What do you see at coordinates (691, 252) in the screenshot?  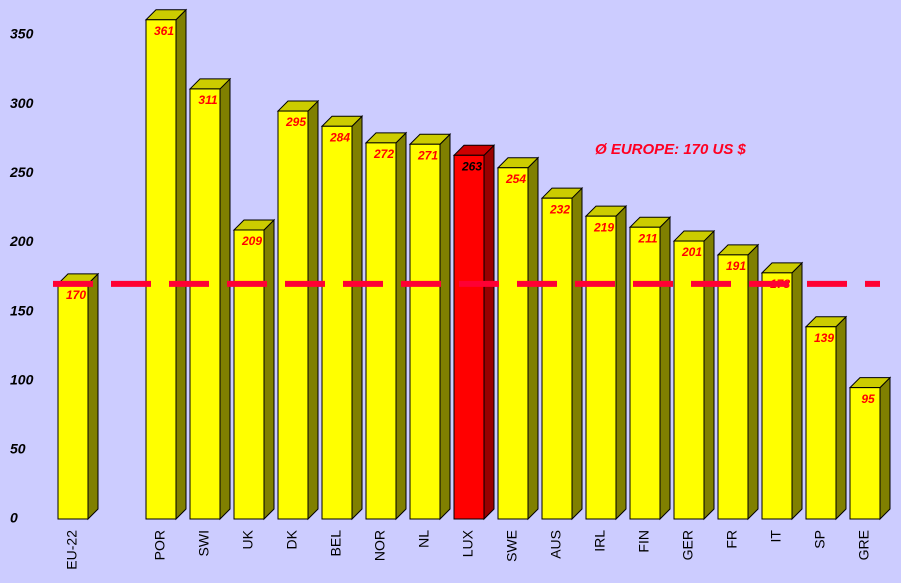 I see `value-label: 201` at bounding box center [691, 252].